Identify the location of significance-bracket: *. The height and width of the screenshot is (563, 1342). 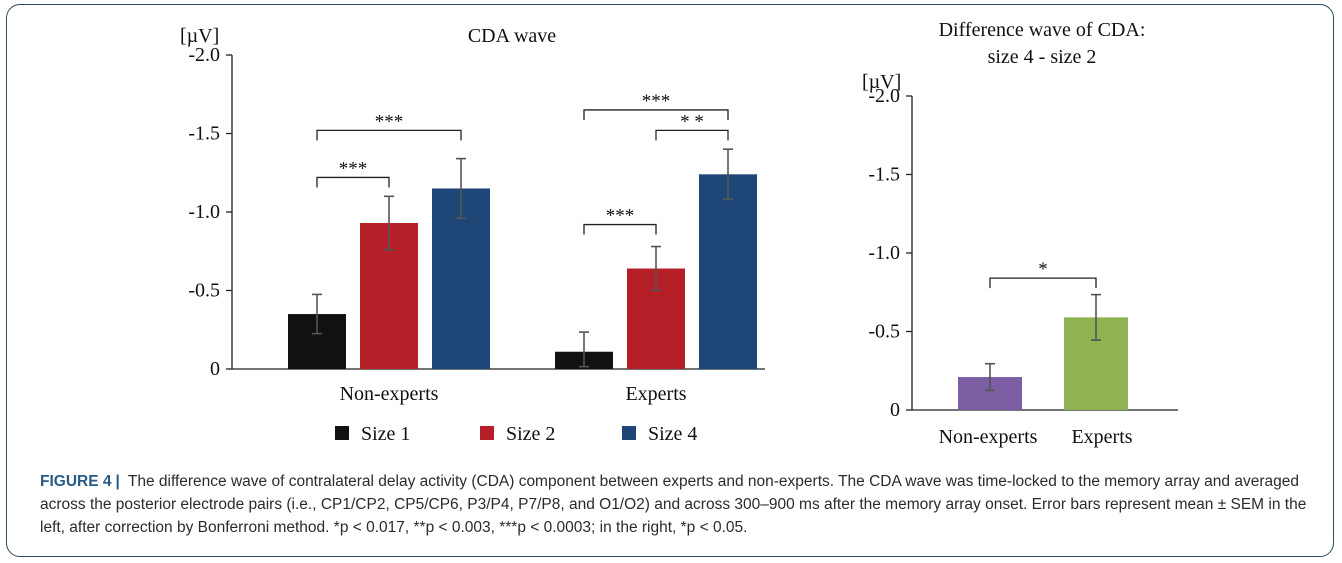
(1043, 274).